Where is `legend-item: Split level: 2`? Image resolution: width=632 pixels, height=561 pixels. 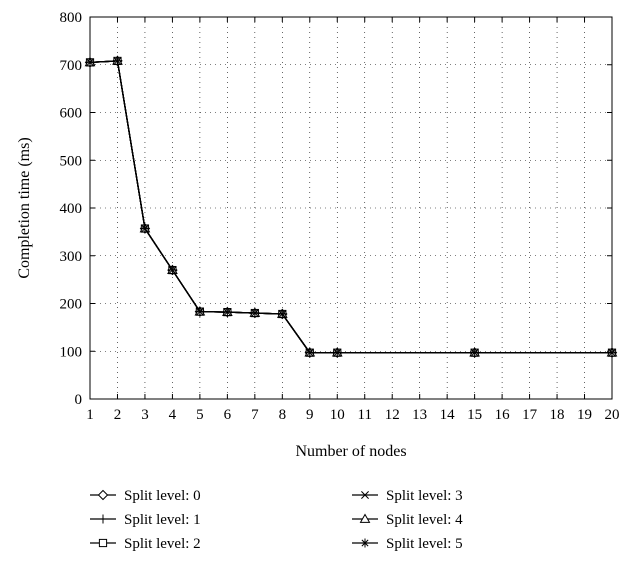
legend-item: Split level: 2 is located at coordinates (145, 544).